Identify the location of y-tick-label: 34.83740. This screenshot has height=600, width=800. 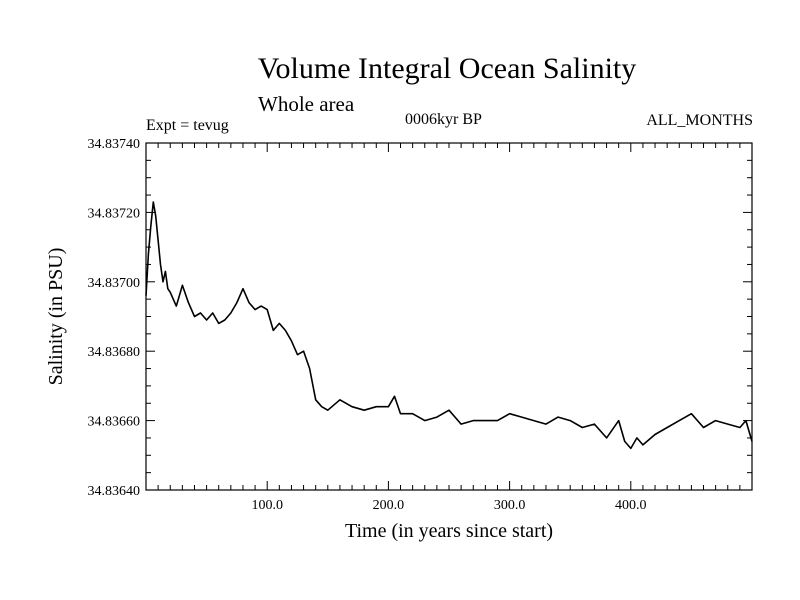
(114, 144).